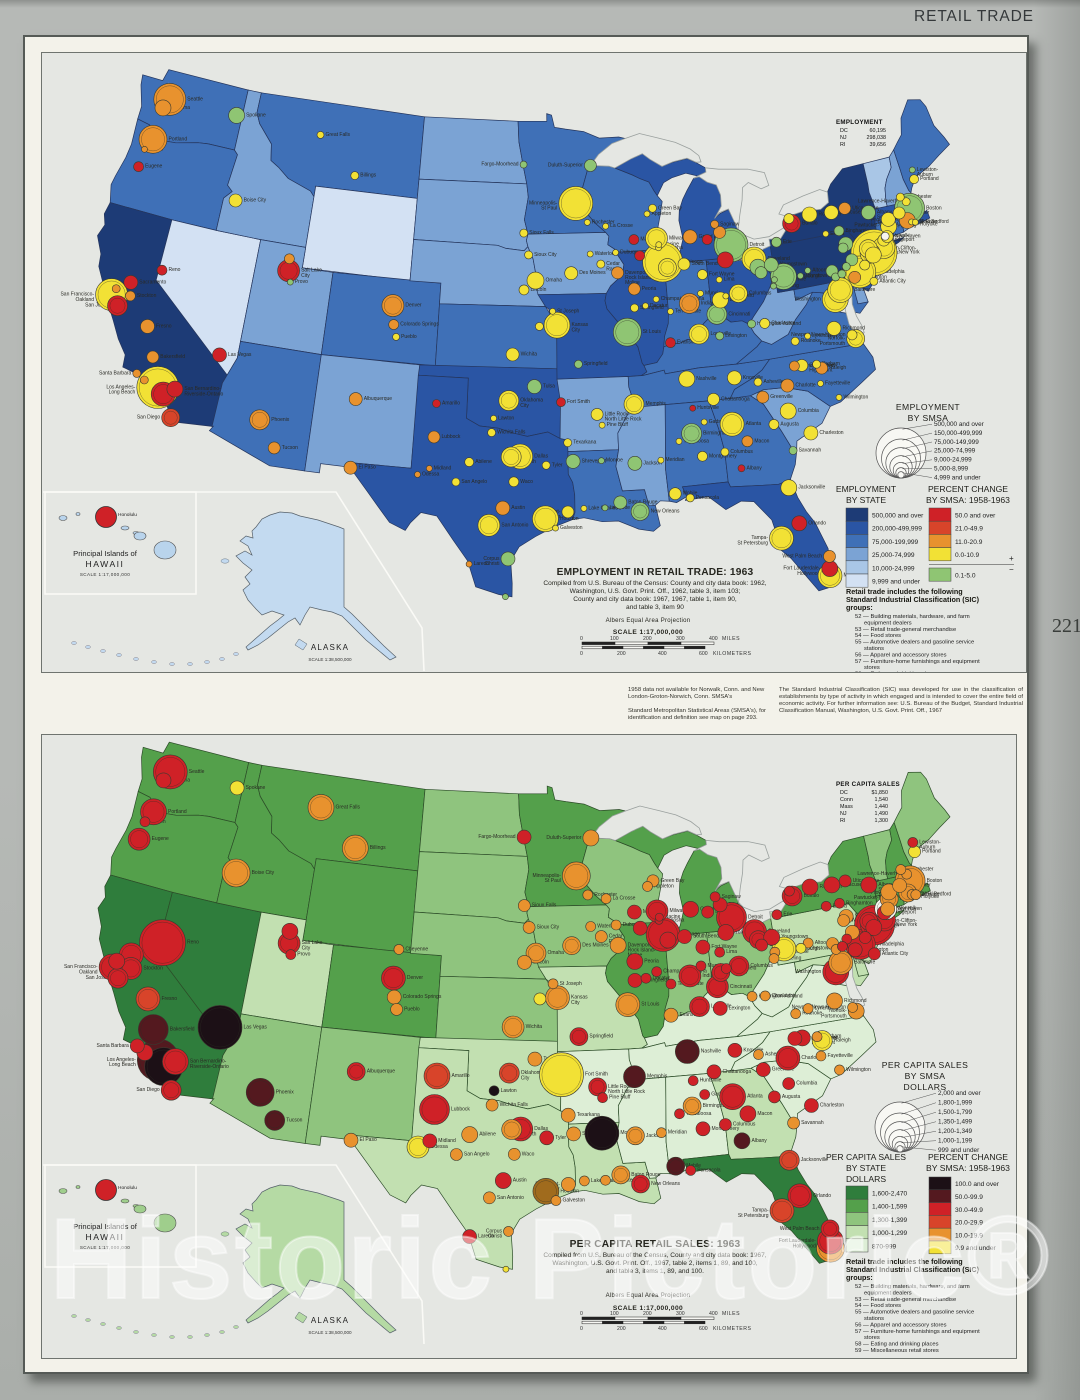 The width and height of the screenshot is (1080, 1400). Describe the element at coordinates (925, 1065) in the screenshot. I see `svg-text: PER CAPITA SALES` at that location.